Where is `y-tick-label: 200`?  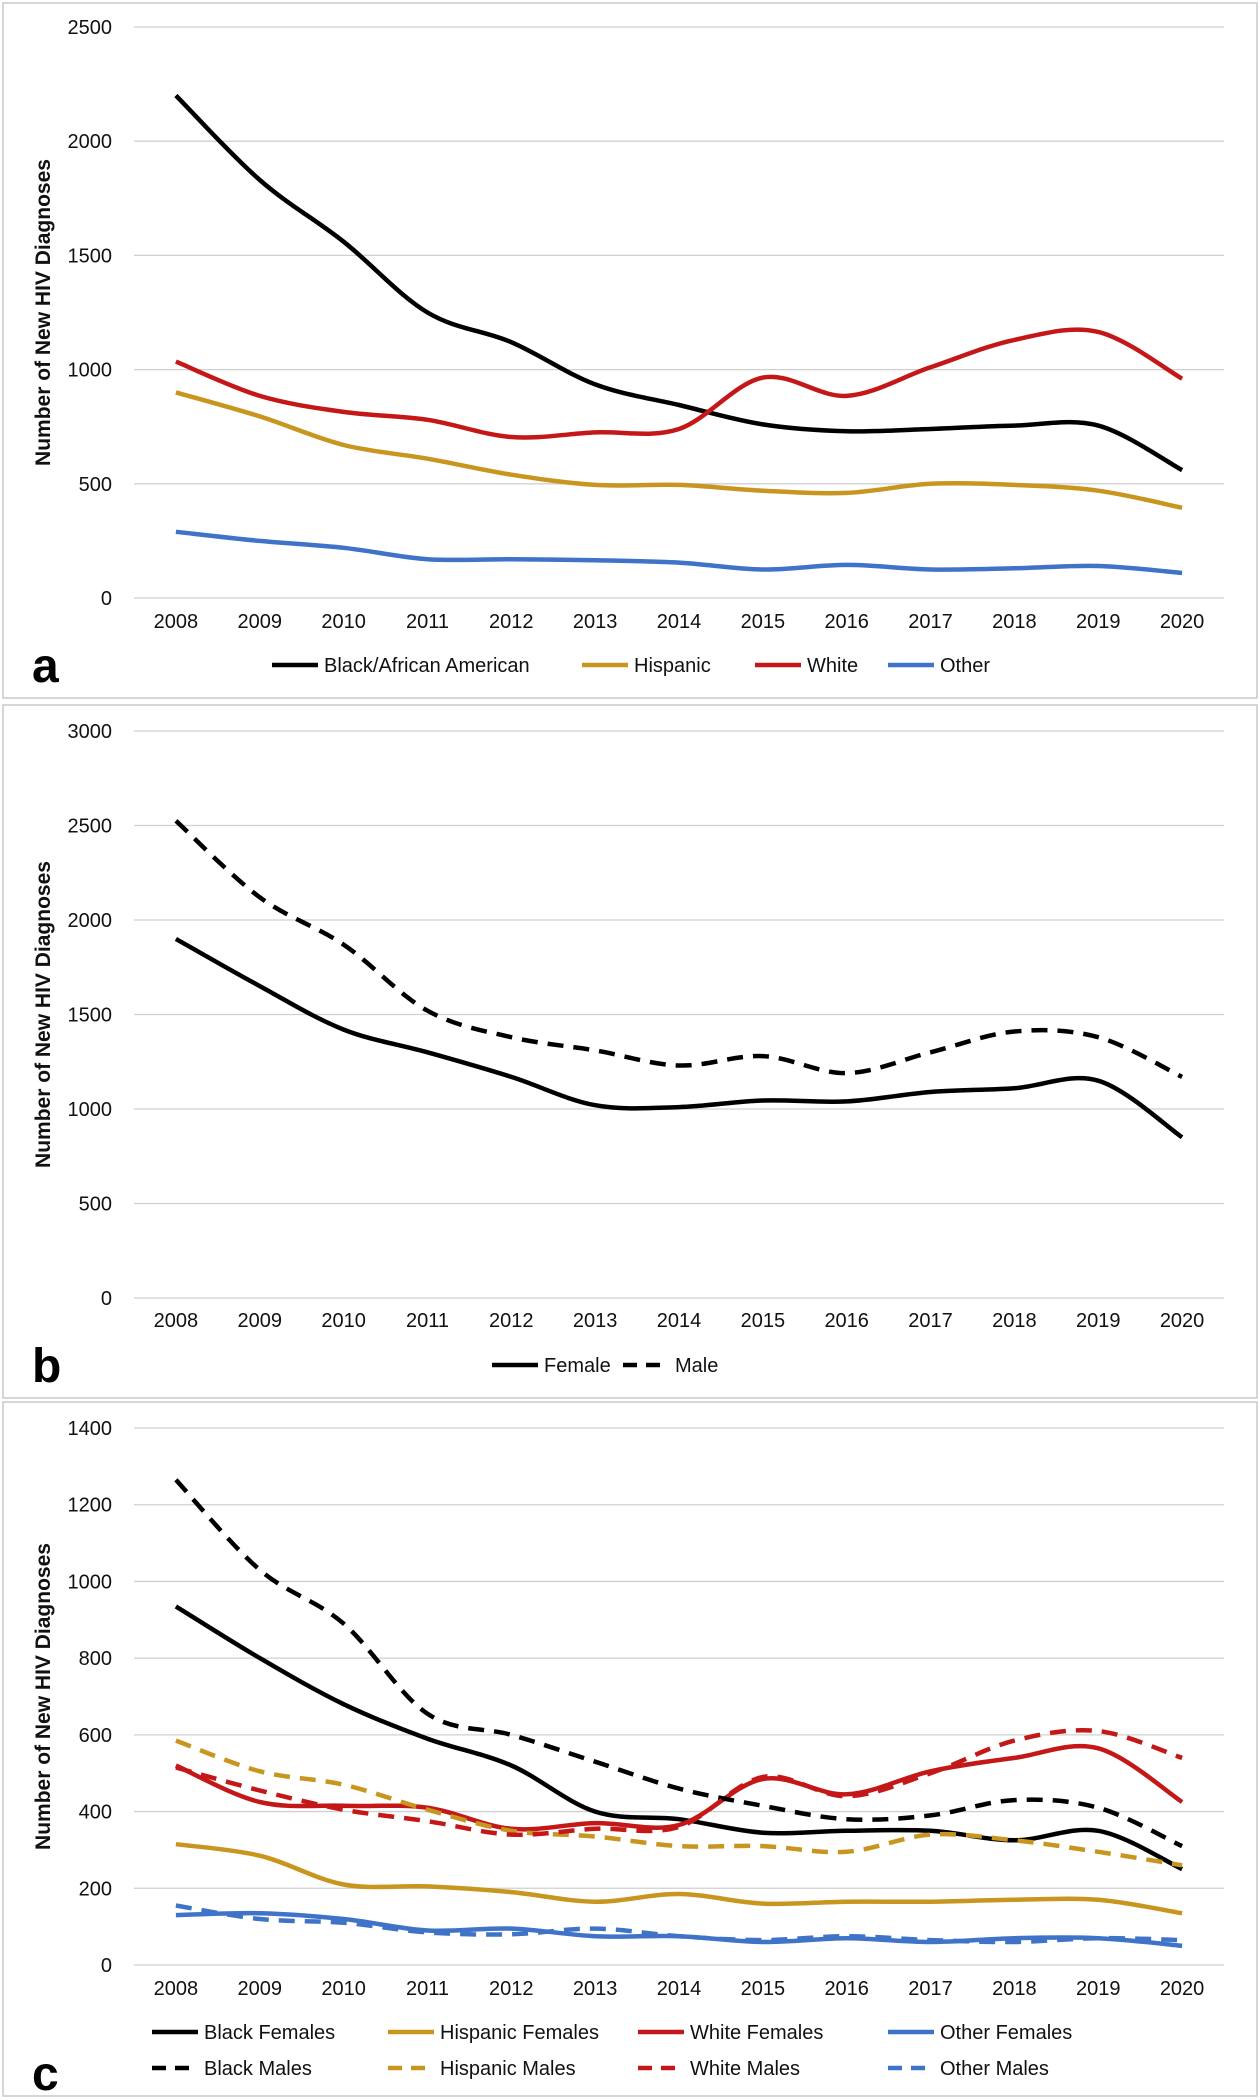
y-tick-label: 200 is located at coordinates (95, 1889).